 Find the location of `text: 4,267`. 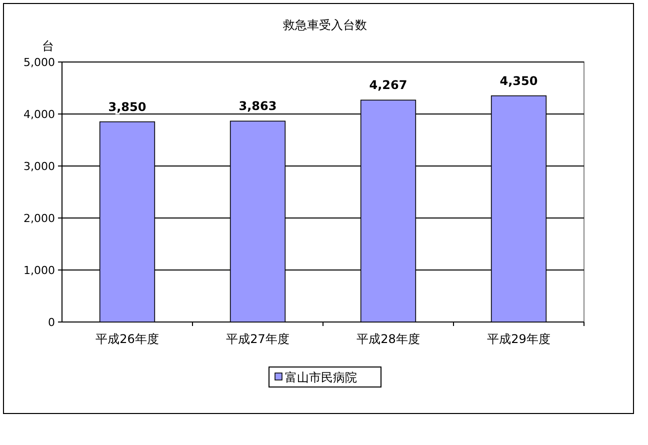

text: 4,267 is located at coordinates (388, 85).